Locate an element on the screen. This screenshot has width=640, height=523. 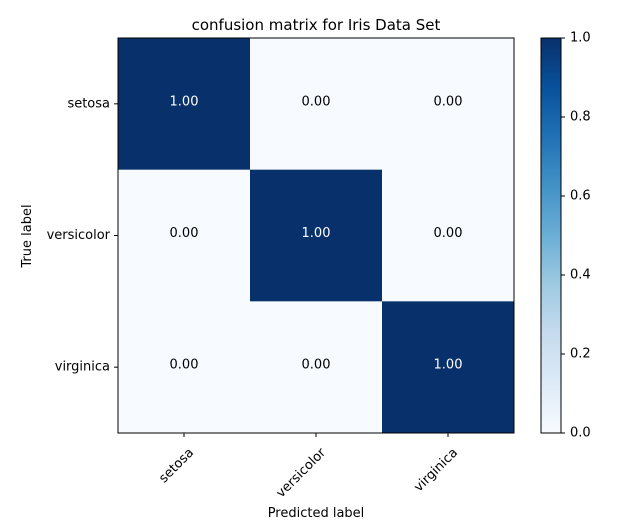
x-tick-label: versicolor is located at coordinates (302, 473).